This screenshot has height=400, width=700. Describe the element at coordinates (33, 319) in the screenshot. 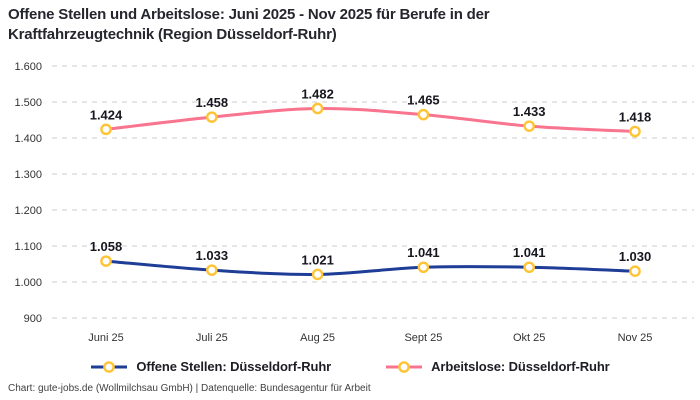

I see `y-tick-label: 900` at that location.